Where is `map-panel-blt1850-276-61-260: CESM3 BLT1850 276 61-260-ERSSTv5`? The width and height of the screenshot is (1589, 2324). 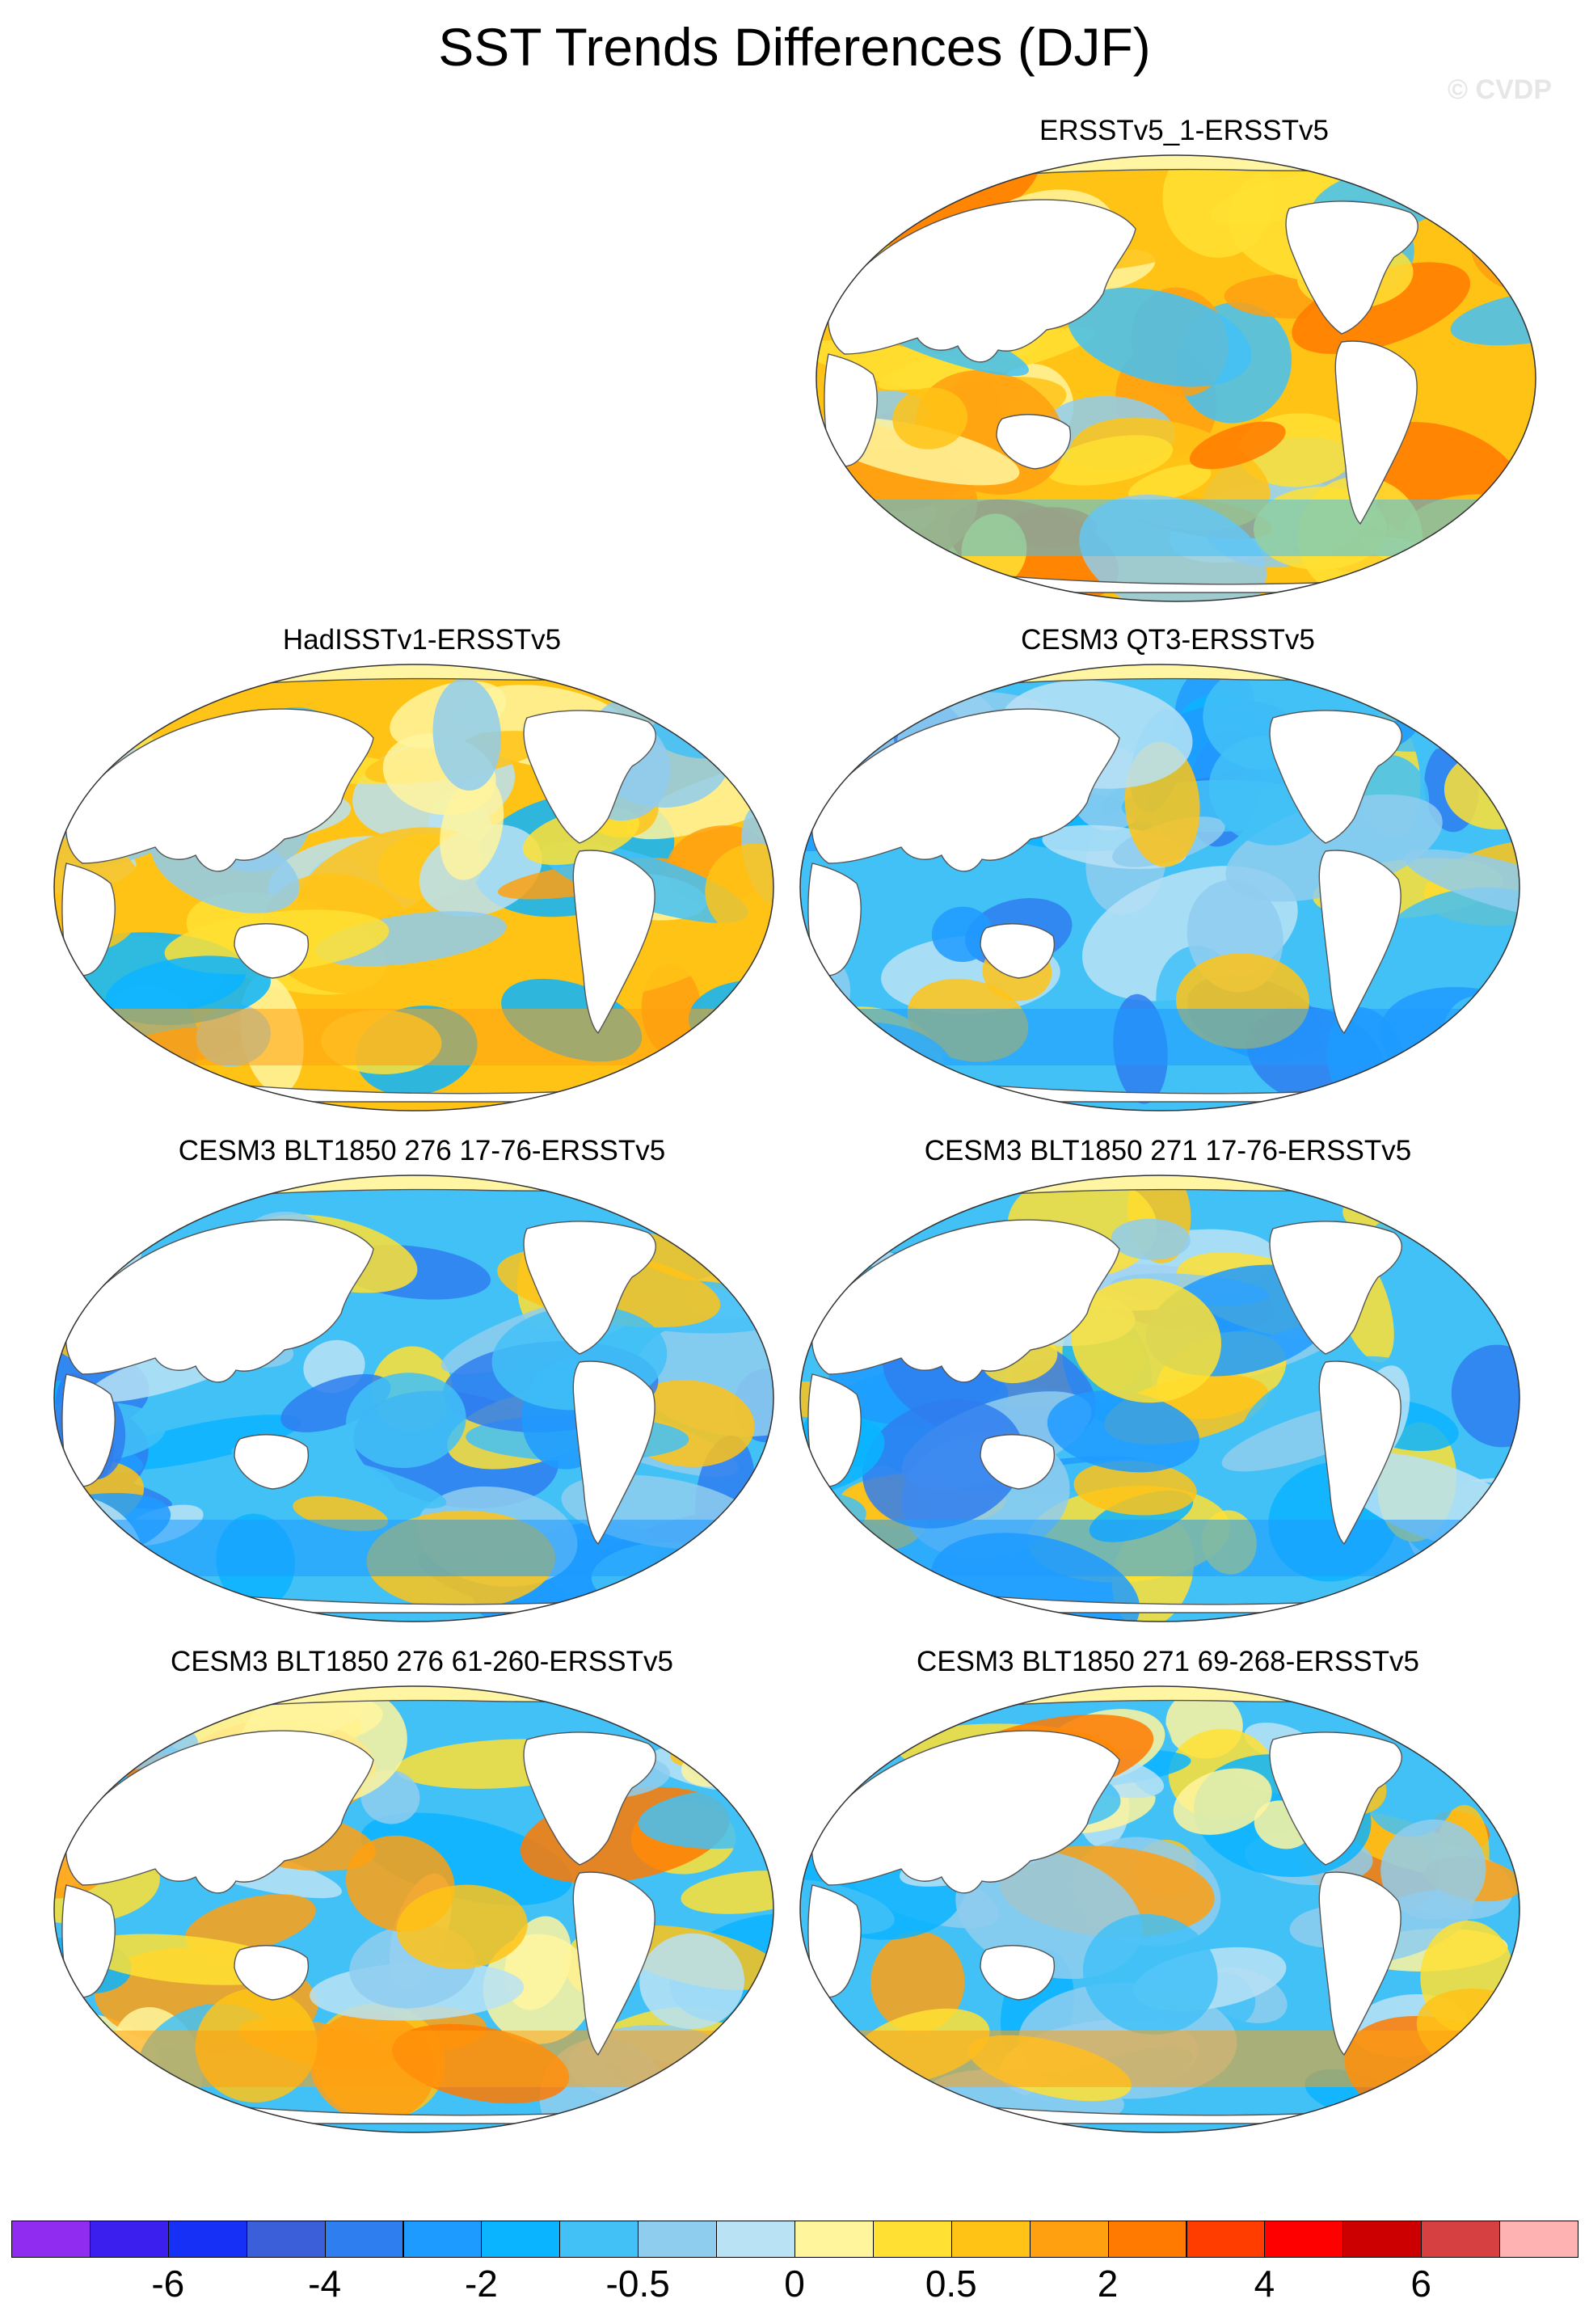 map-panel-blt1850-276-61-260: CESM3 BLT1850 276 61-260-ERSSTv5 is located at coordinates (422, 1903).